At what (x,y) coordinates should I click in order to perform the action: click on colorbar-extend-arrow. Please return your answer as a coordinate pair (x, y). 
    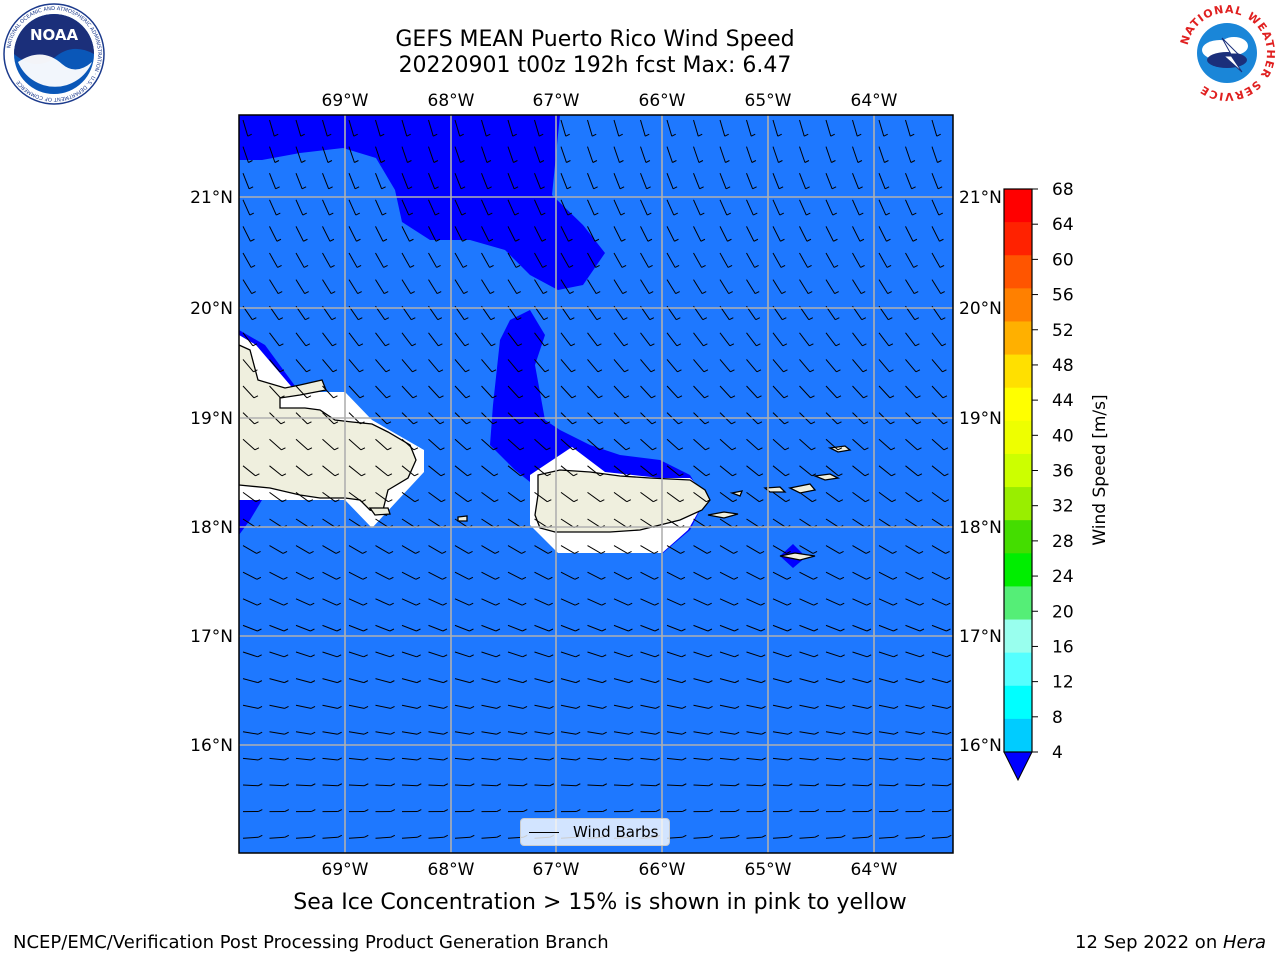
    Looking at the image, I should click on (1018, 766).